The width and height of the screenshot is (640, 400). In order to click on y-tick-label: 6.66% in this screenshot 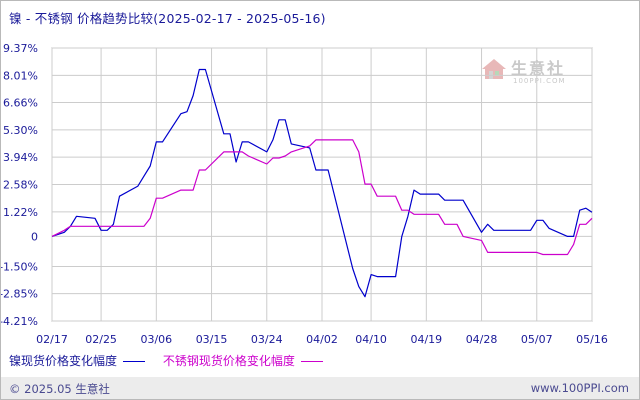, I will do `click(20, 102)`.